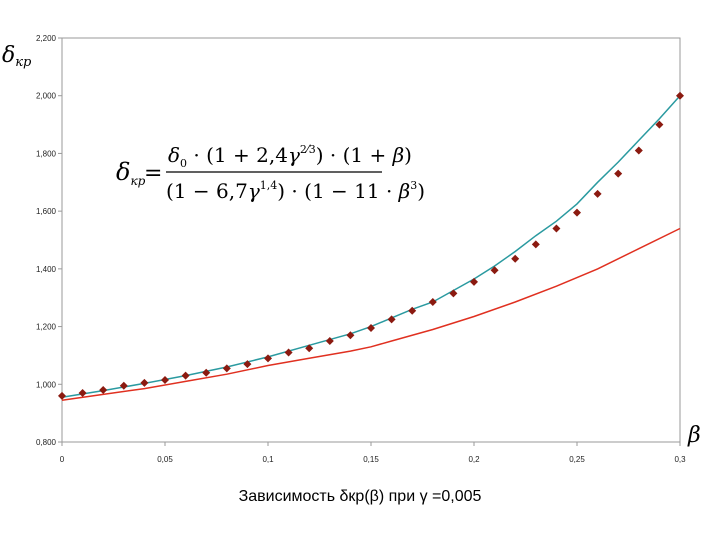 The width and height of the screenshot is (720, 540). I want to click on formula-background, so click(247, 171).